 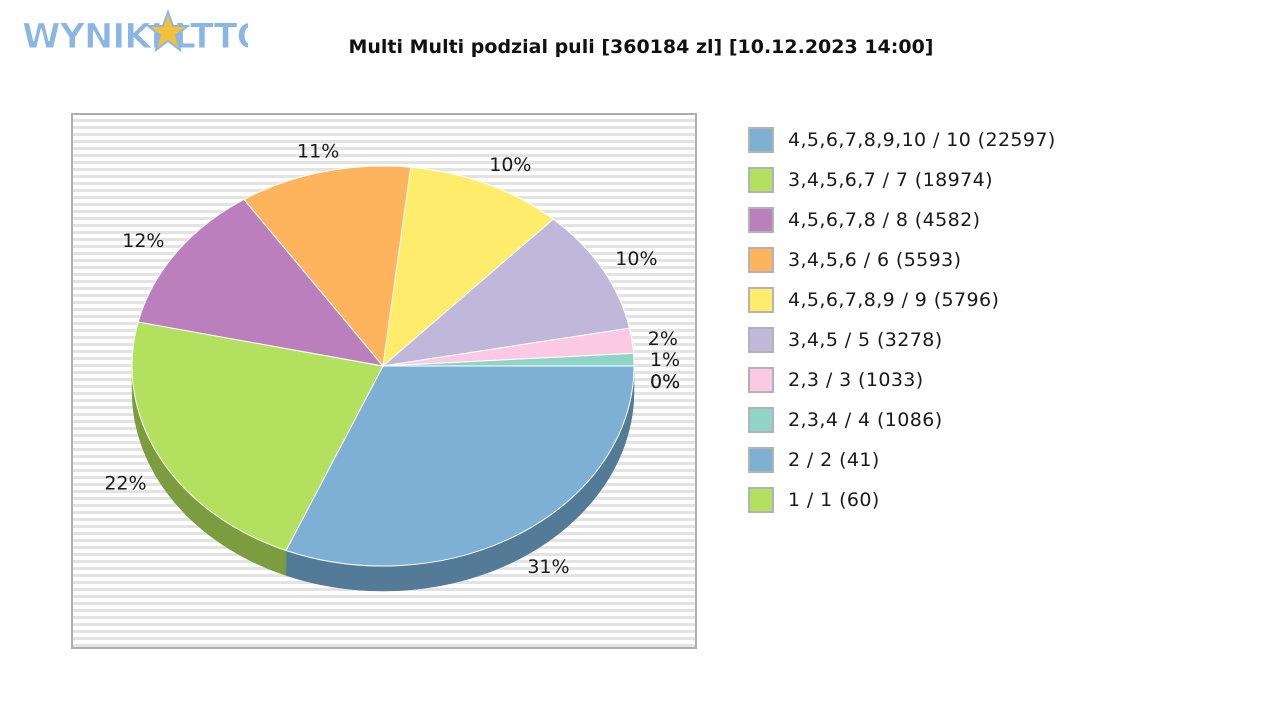 What do you see at coordinates (875, 260) in the screenshot?
I see `legend-label: 3,4,5,6 / 6 (5593)` at bounding box center [875, 260].